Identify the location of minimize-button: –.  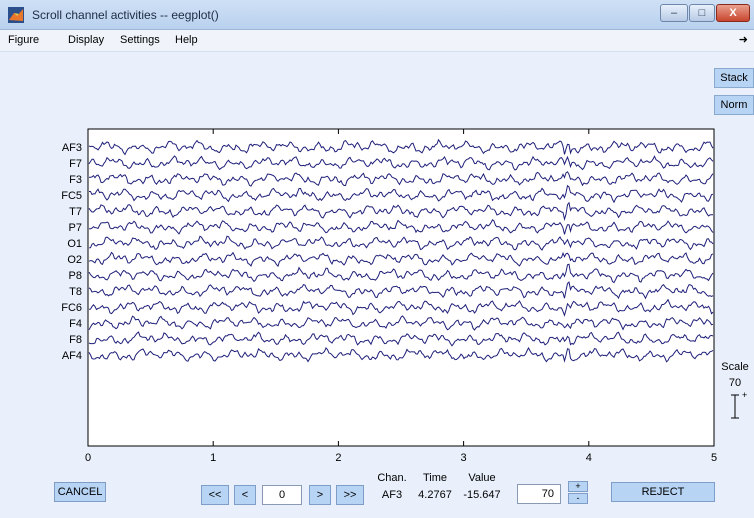
(674, 13).